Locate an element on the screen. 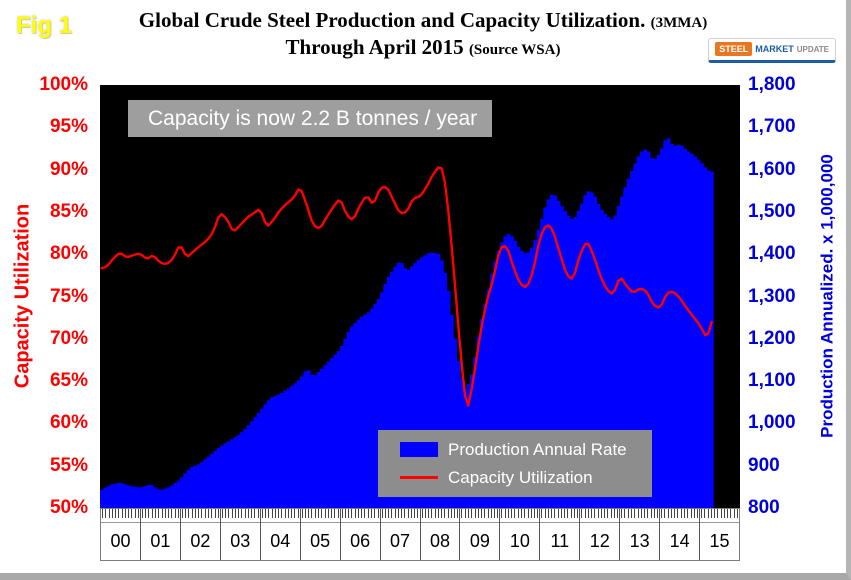  left-axis-tick: 65% is located at coordinates (68, 381).